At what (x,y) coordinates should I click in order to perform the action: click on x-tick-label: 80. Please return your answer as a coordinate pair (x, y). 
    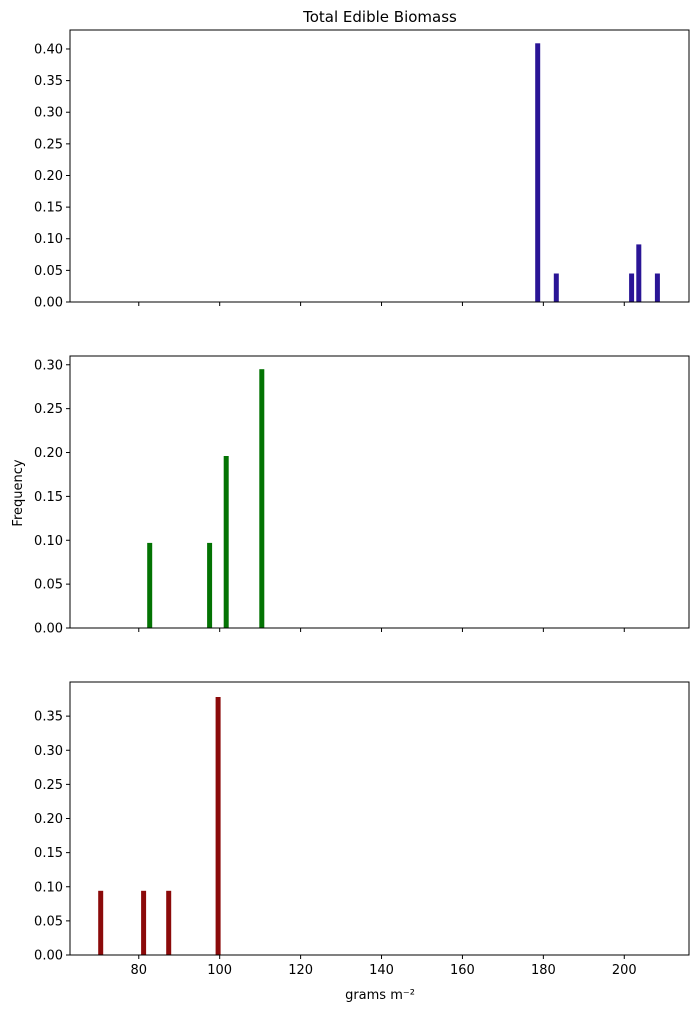
    Looking at the image, I should click on (139, 970).